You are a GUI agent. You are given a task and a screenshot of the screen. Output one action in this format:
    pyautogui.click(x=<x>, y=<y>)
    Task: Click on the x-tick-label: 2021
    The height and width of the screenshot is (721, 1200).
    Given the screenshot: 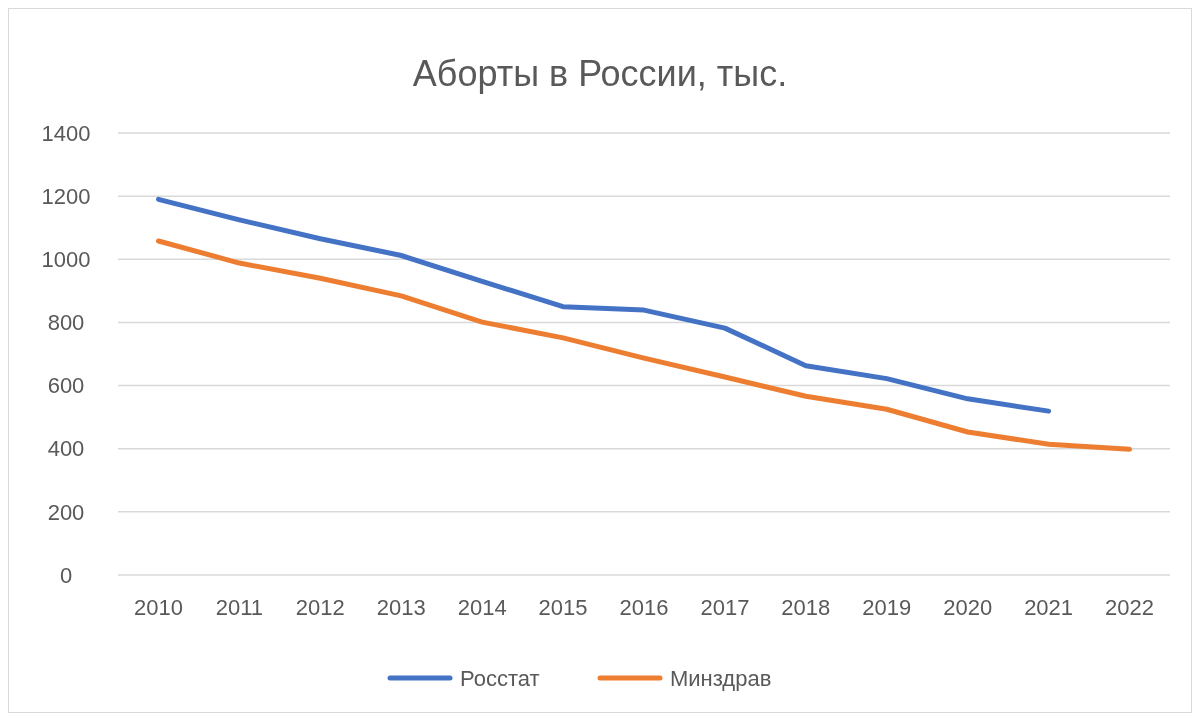 What is the action you would take?
    pyautogui.click(x=1049, y=607)
    